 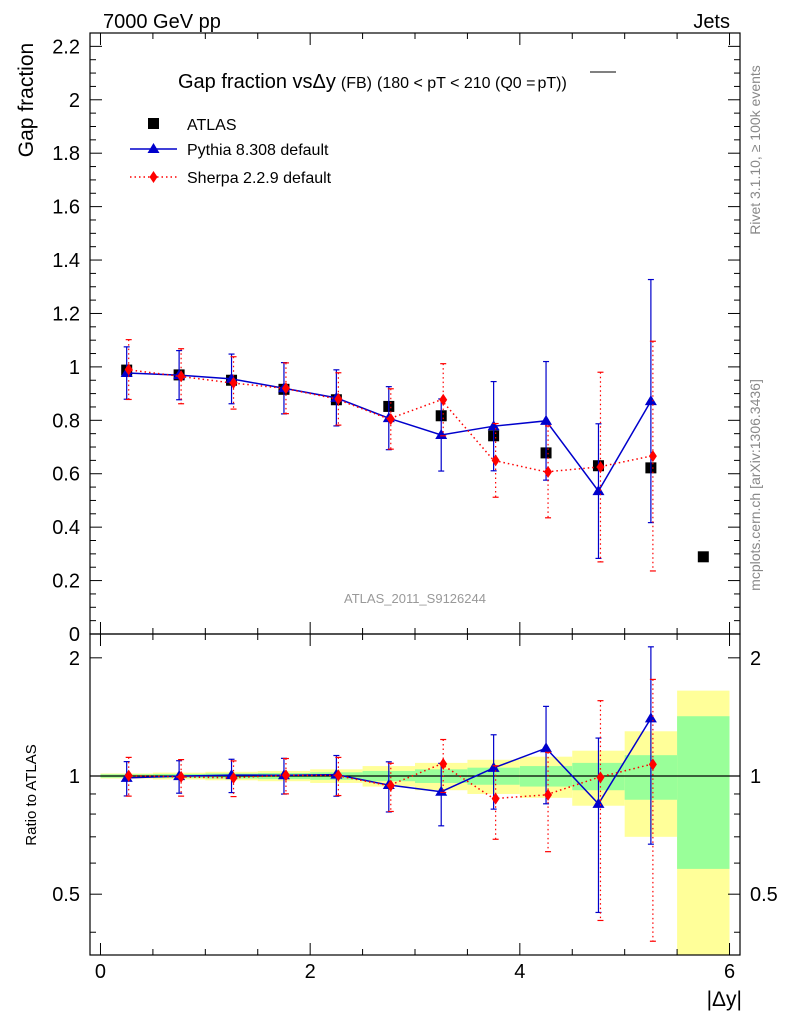 What do you see at coordinates (153, 123) in the screenshot?
I see `legend-marker-atlas` at bounding box center [153, 123].